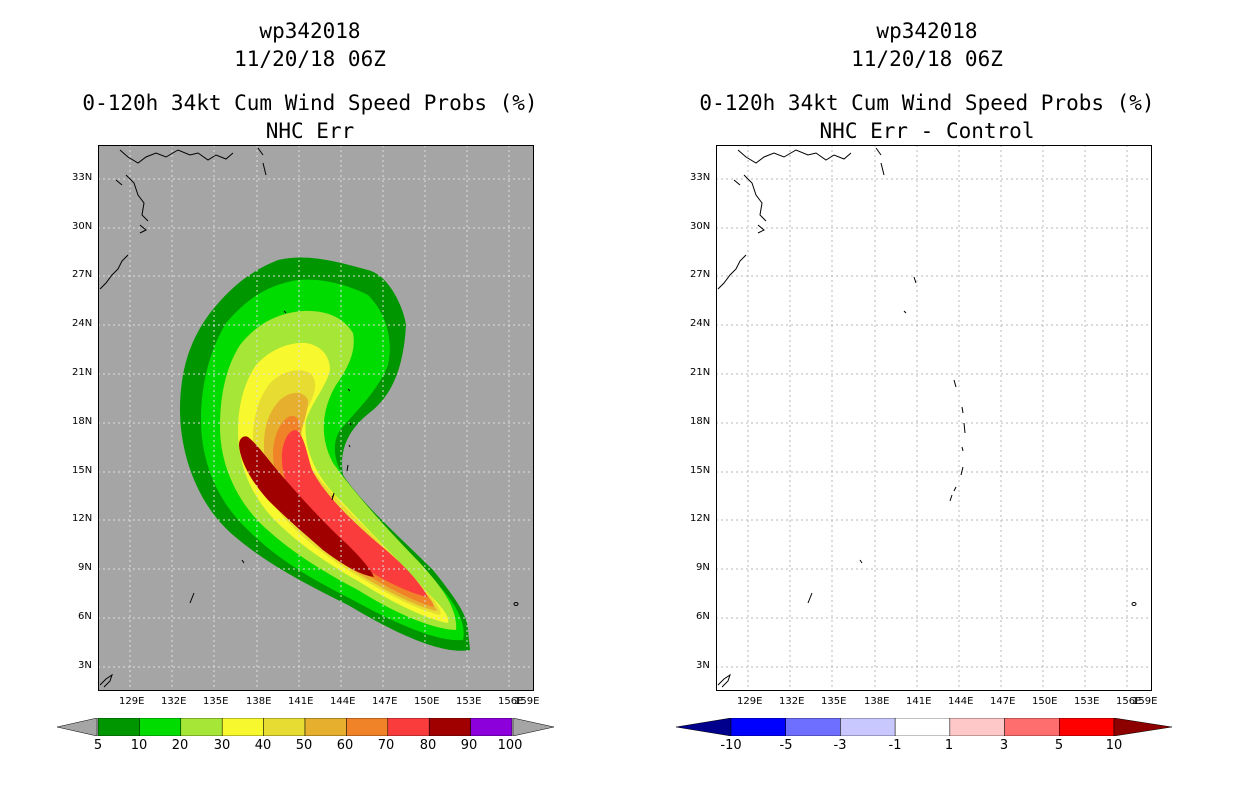 Image resolution: width=1236 pixels, height=800 pixels. Describe the element at coordinates (85, 567) in the screenshot. I see `left-lat-label: 9N` at that location.